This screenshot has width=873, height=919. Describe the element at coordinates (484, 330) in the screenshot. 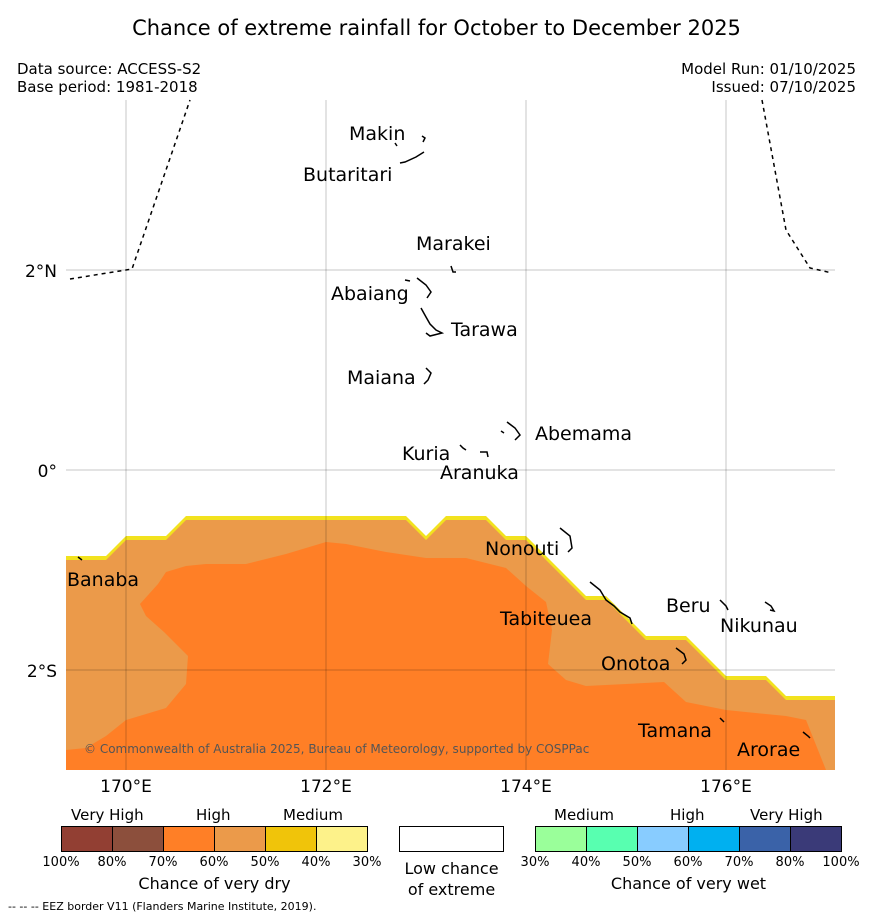

I see `label-tarawa: Tarawa` at that location.